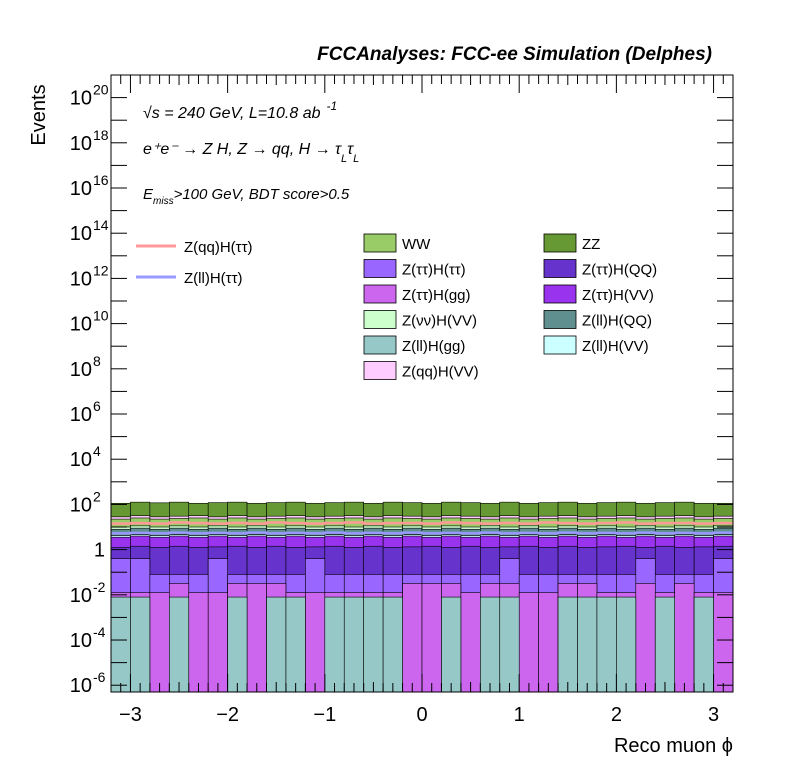 The width and height of the screenshot is (796, 777). I want to click on y-tick-label: 1, so click(99, 551).